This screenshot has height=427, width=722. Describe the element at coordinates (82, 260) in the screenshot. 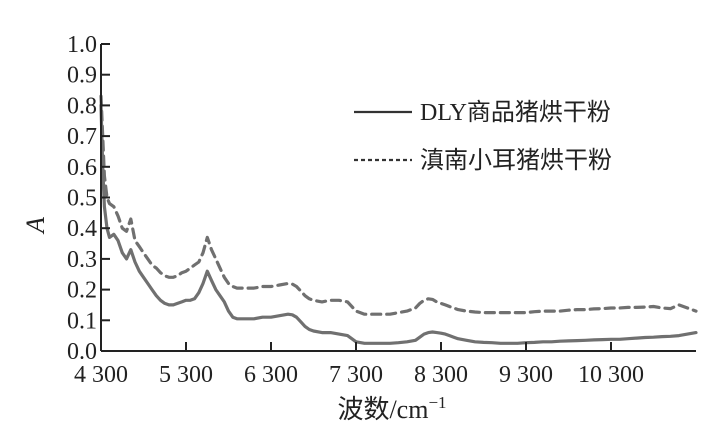

I see `y-tick-label: 0.3` at that location.